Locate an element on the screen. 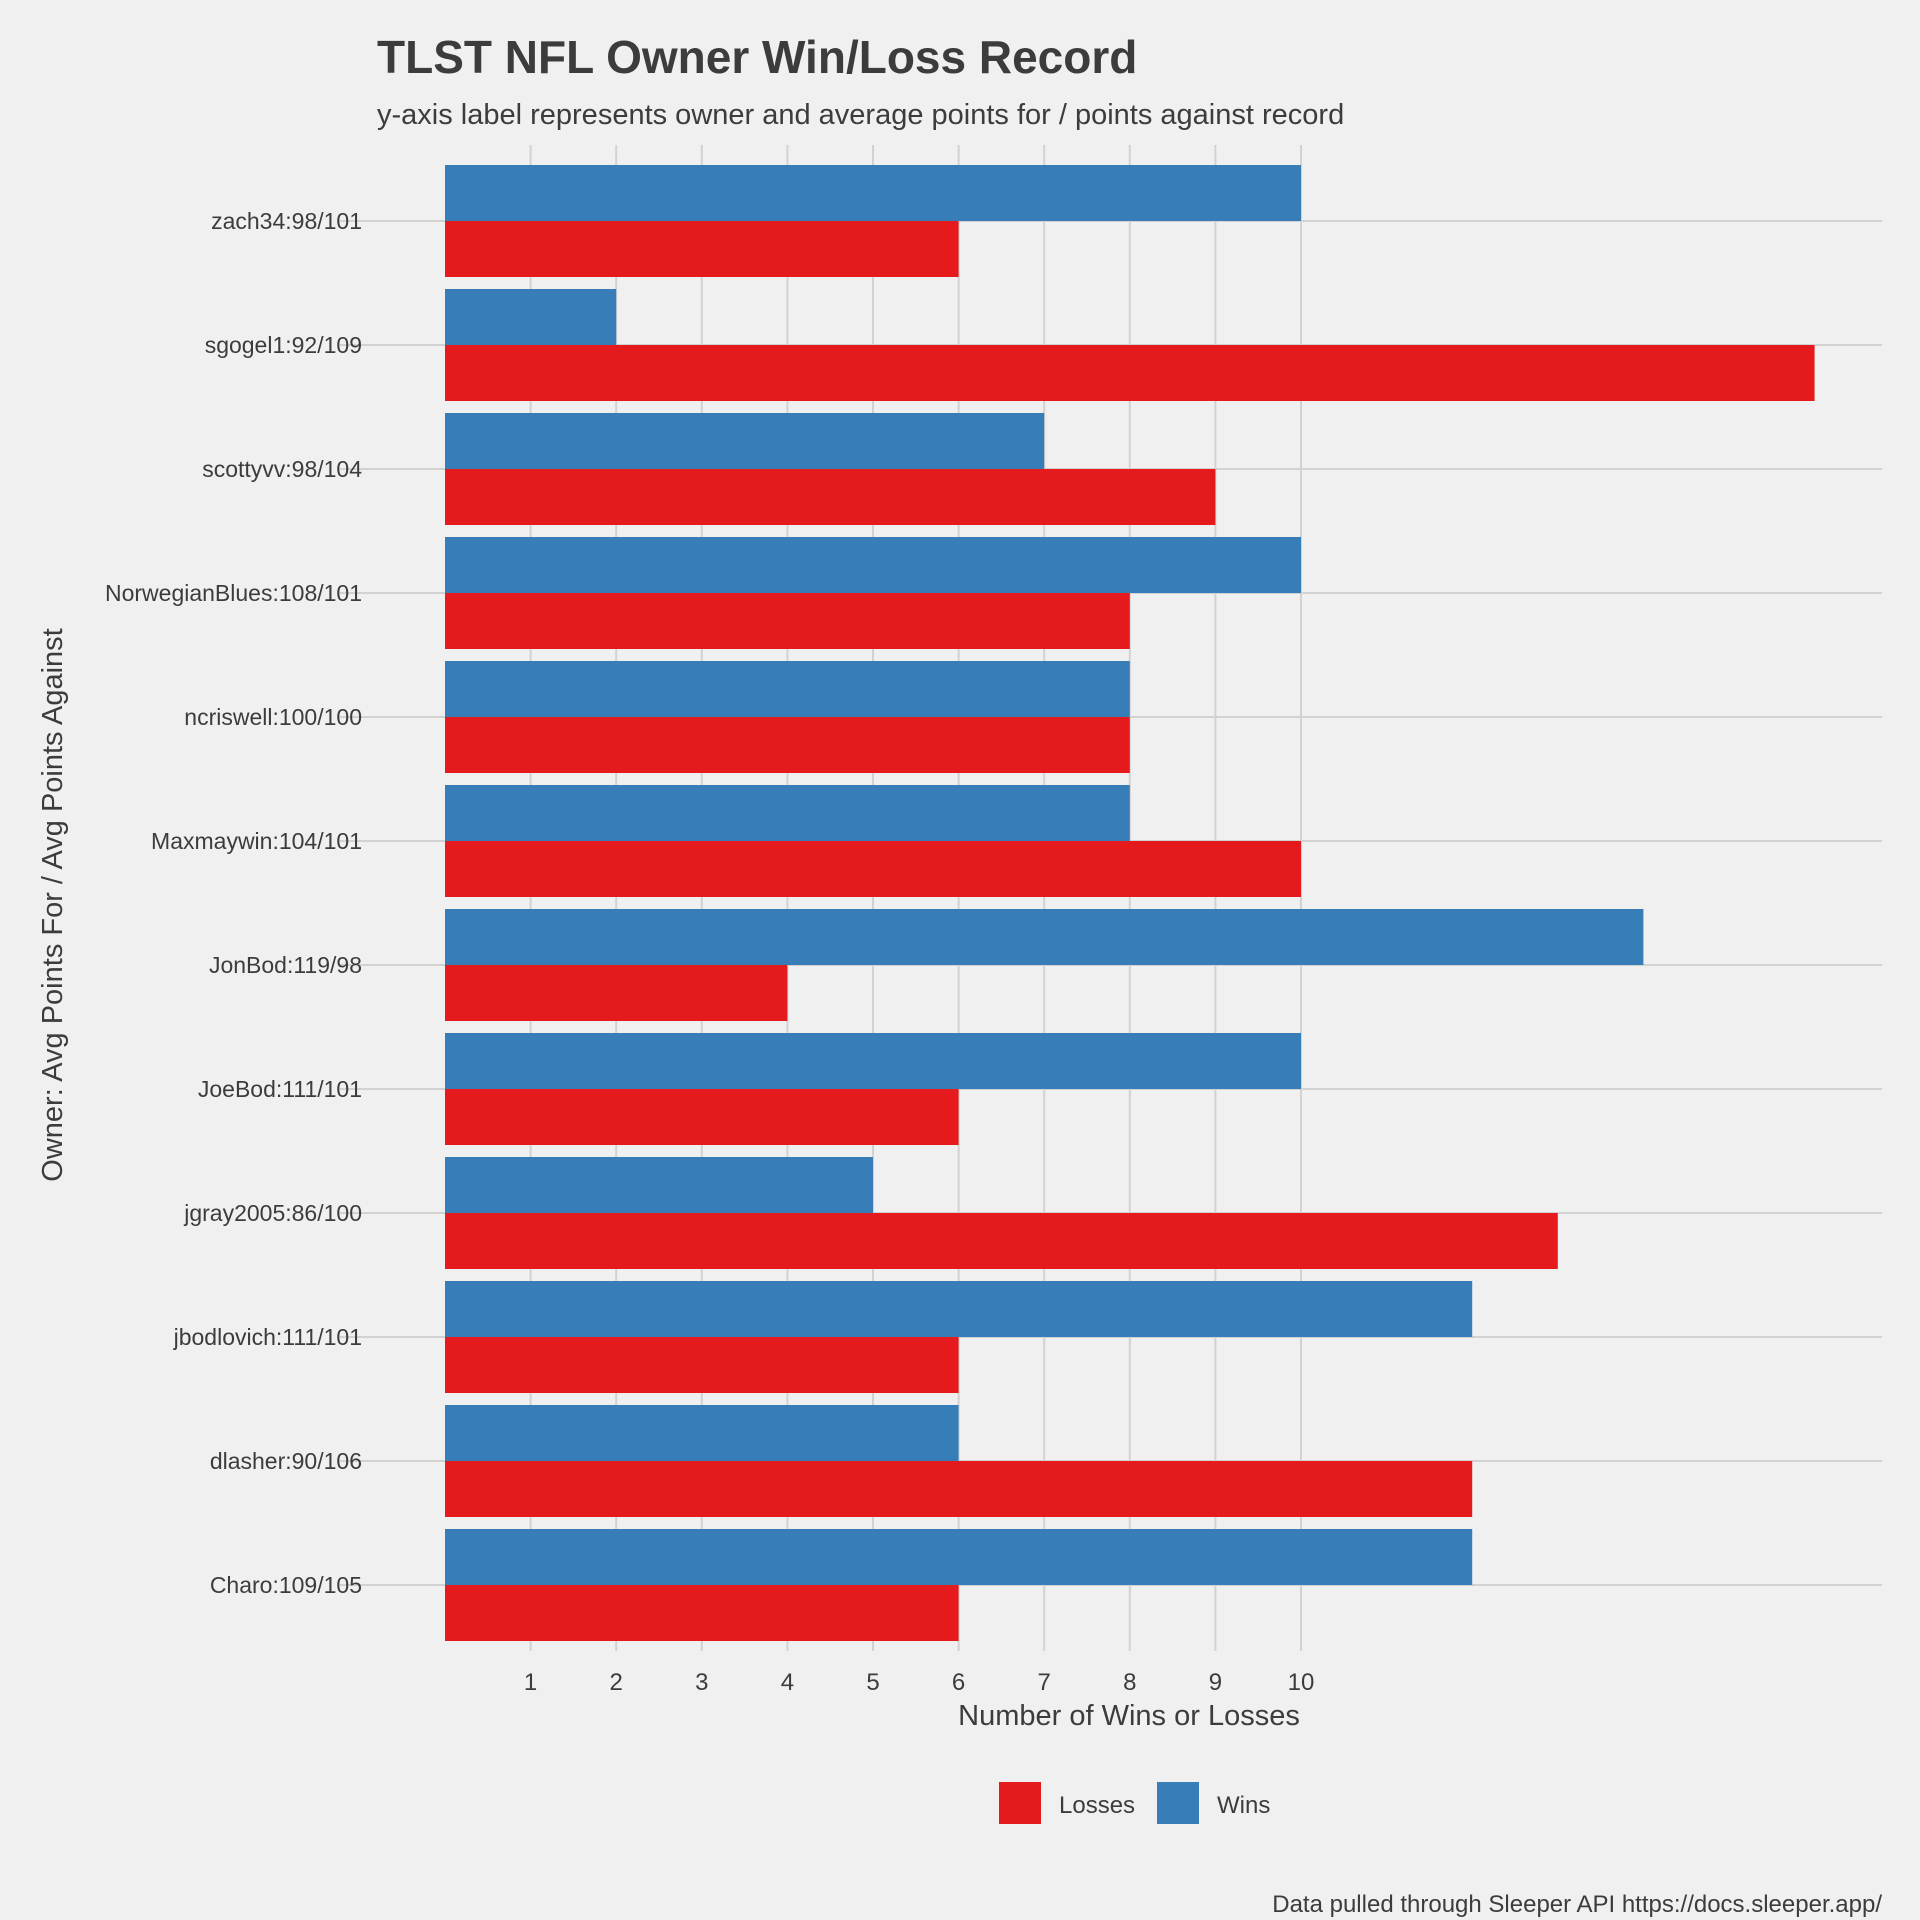 Image resolution: width=1920 pixels, height=1920 pixels. legend: Losses Wins is located at coordinates (1134, 1803).